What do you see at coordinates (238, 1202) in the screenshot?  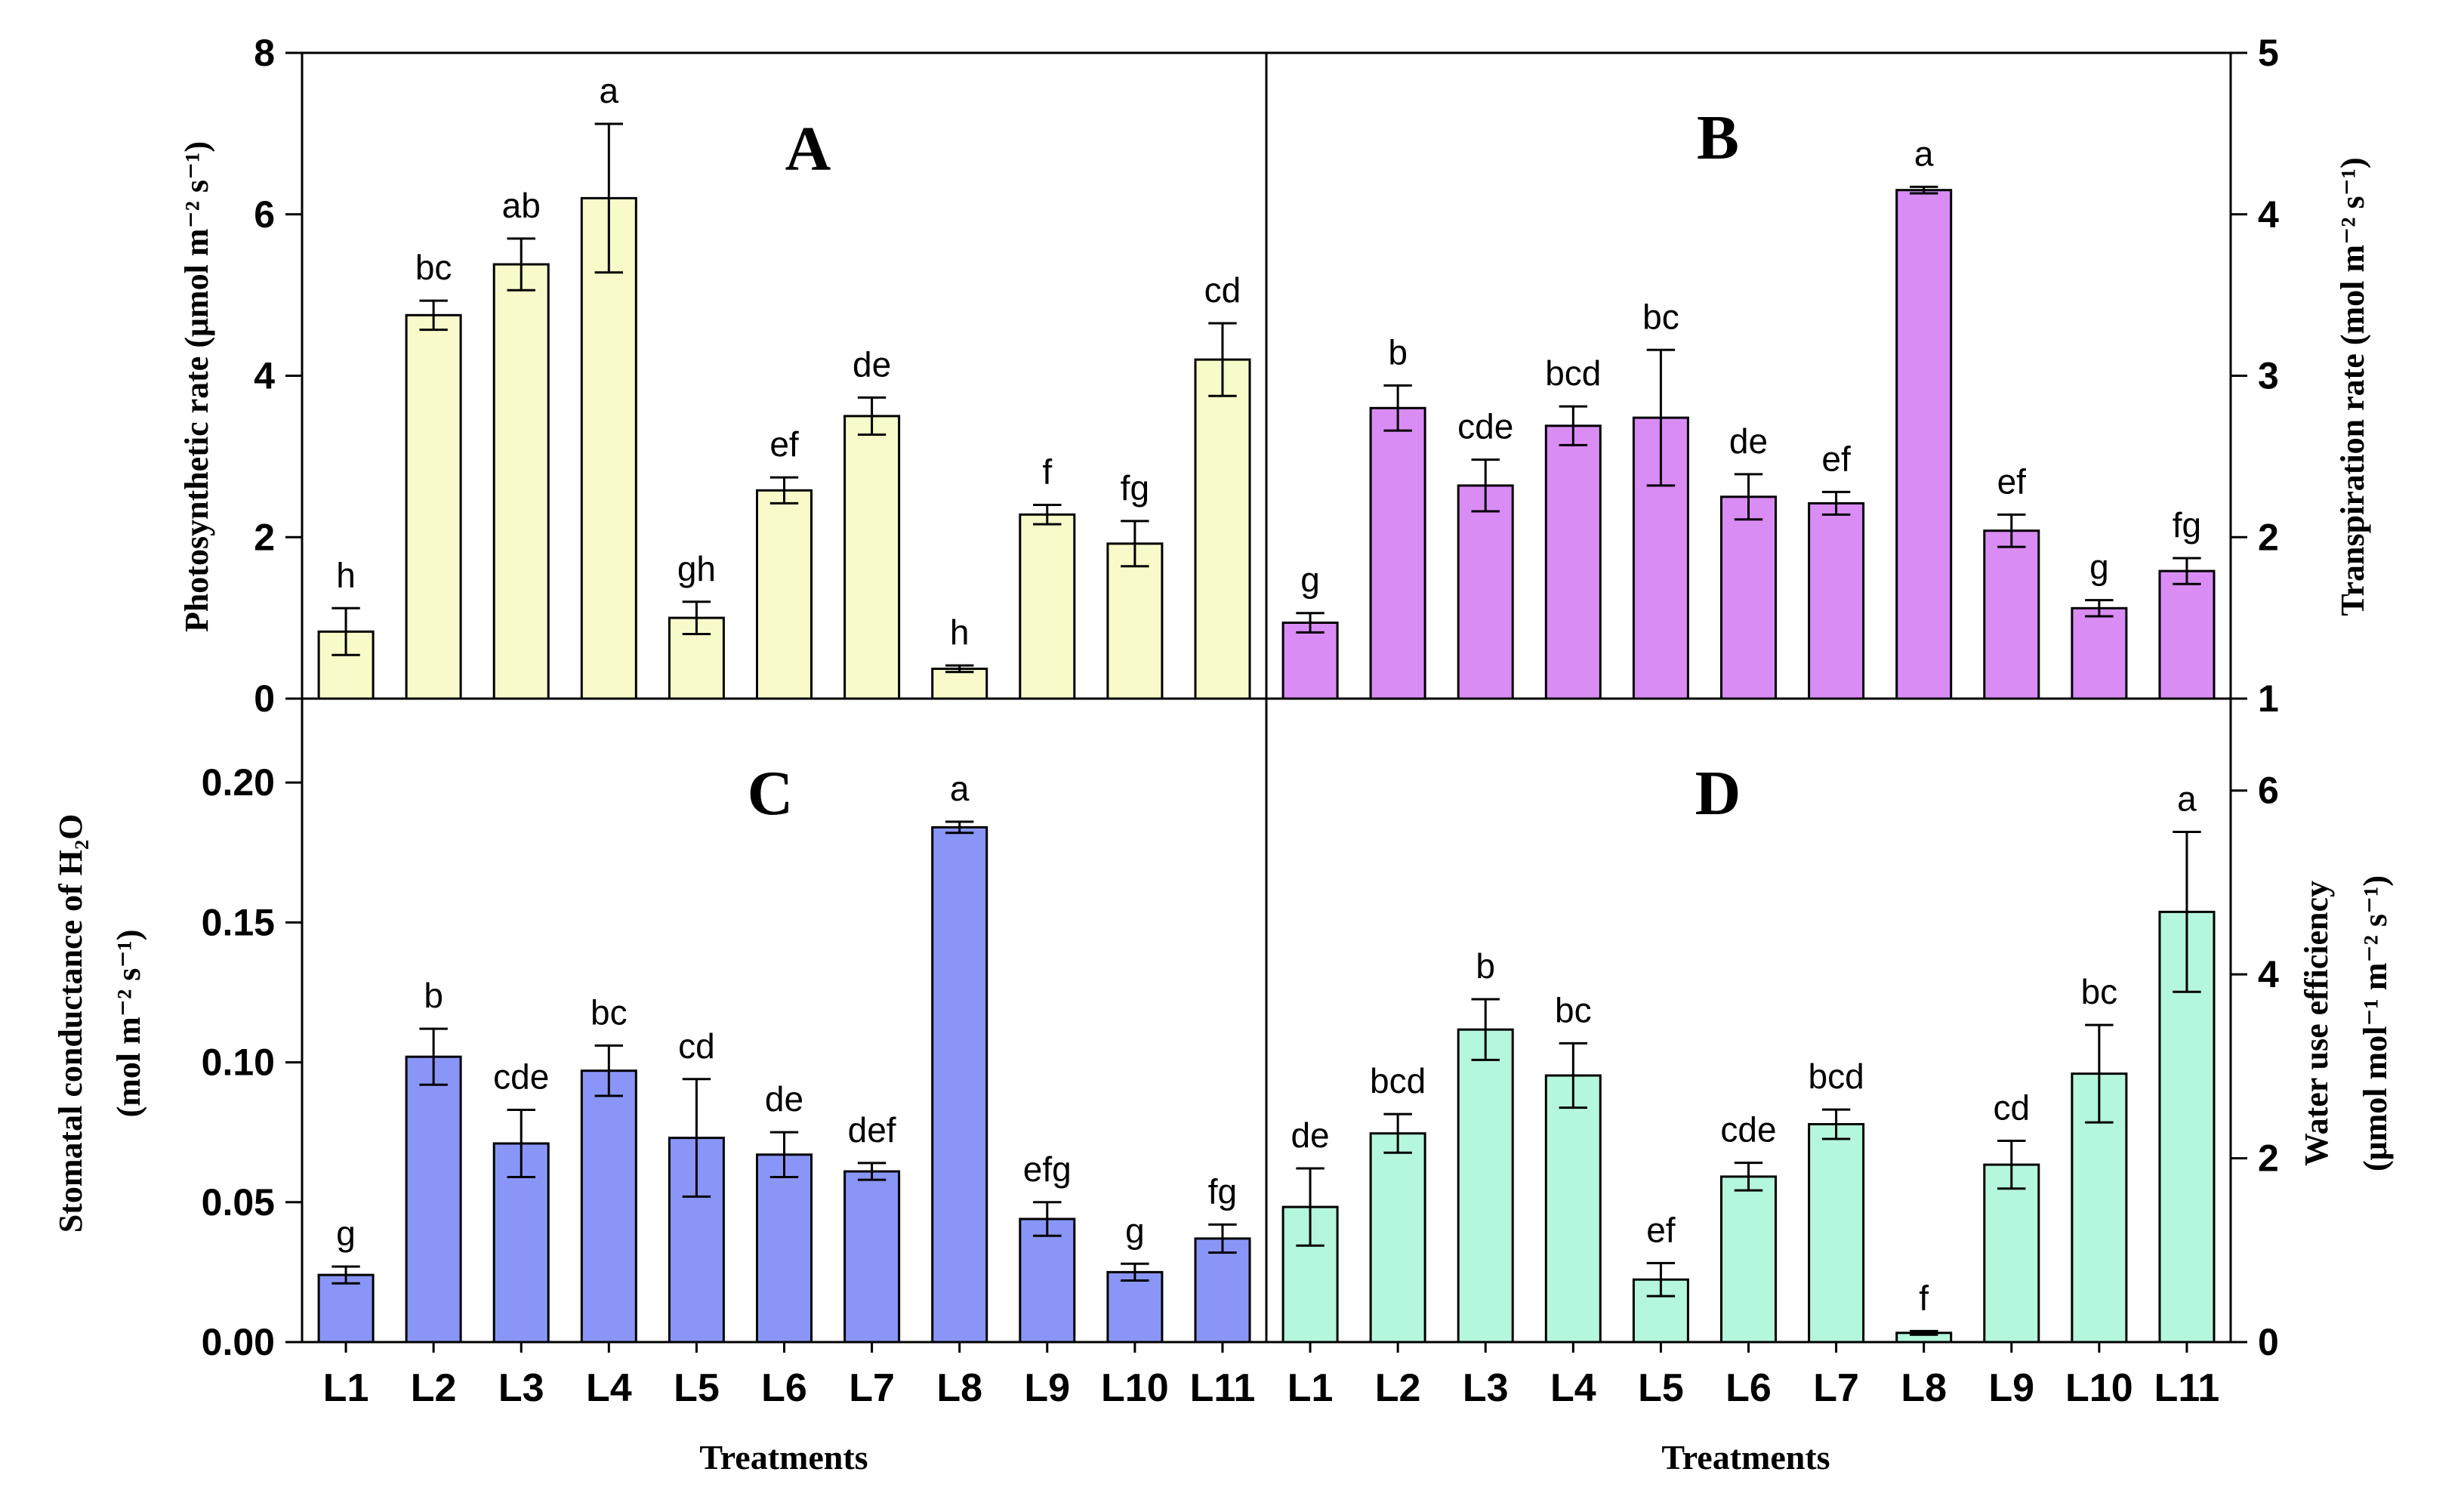 I see `y-tick-label: 0.05` at bounding box center [238, 1202].